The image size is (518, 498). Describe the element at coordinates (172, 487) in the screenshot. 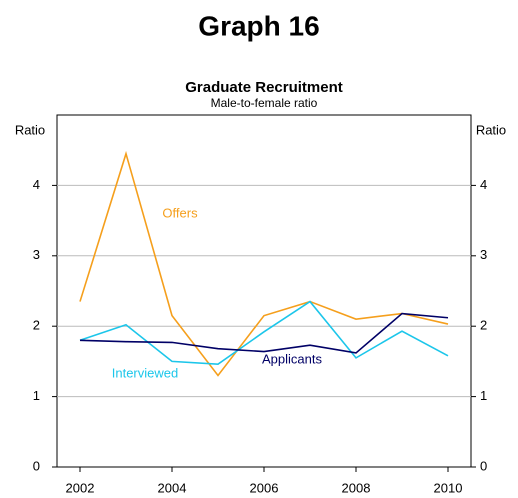

I see `x-tick-label: 2004` at that location.